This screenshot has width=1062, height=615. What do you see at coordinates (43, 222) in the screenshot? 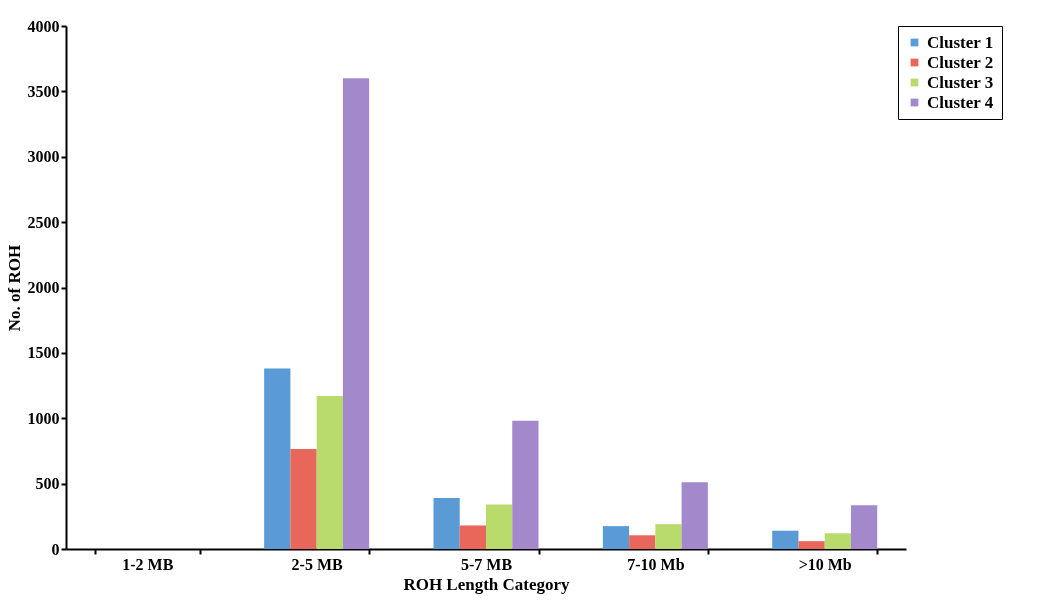
I see `y-tick-label: 2500` at bounding box center [43, 222].